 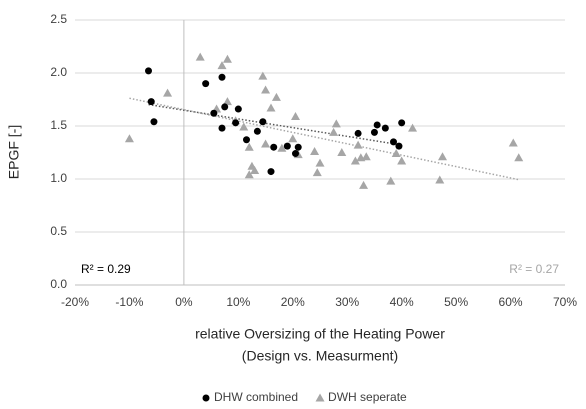 I want to click on x-tick-label: 10%, so click(x=238, y=302).